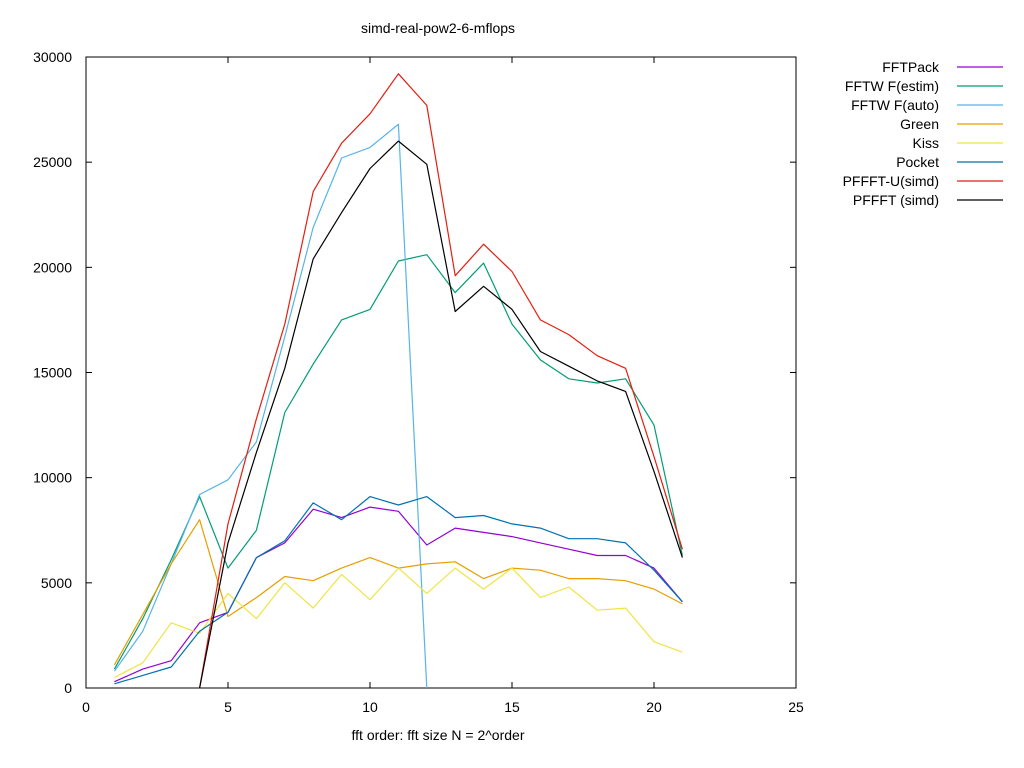 The width and height of the screenshot is (1024, 768). What do you see at coordinates (895, 105) in the screenshot?
I see `legend-label-fftw-f-auto: FFTW F(auto)` at bounding box center [895, 105].